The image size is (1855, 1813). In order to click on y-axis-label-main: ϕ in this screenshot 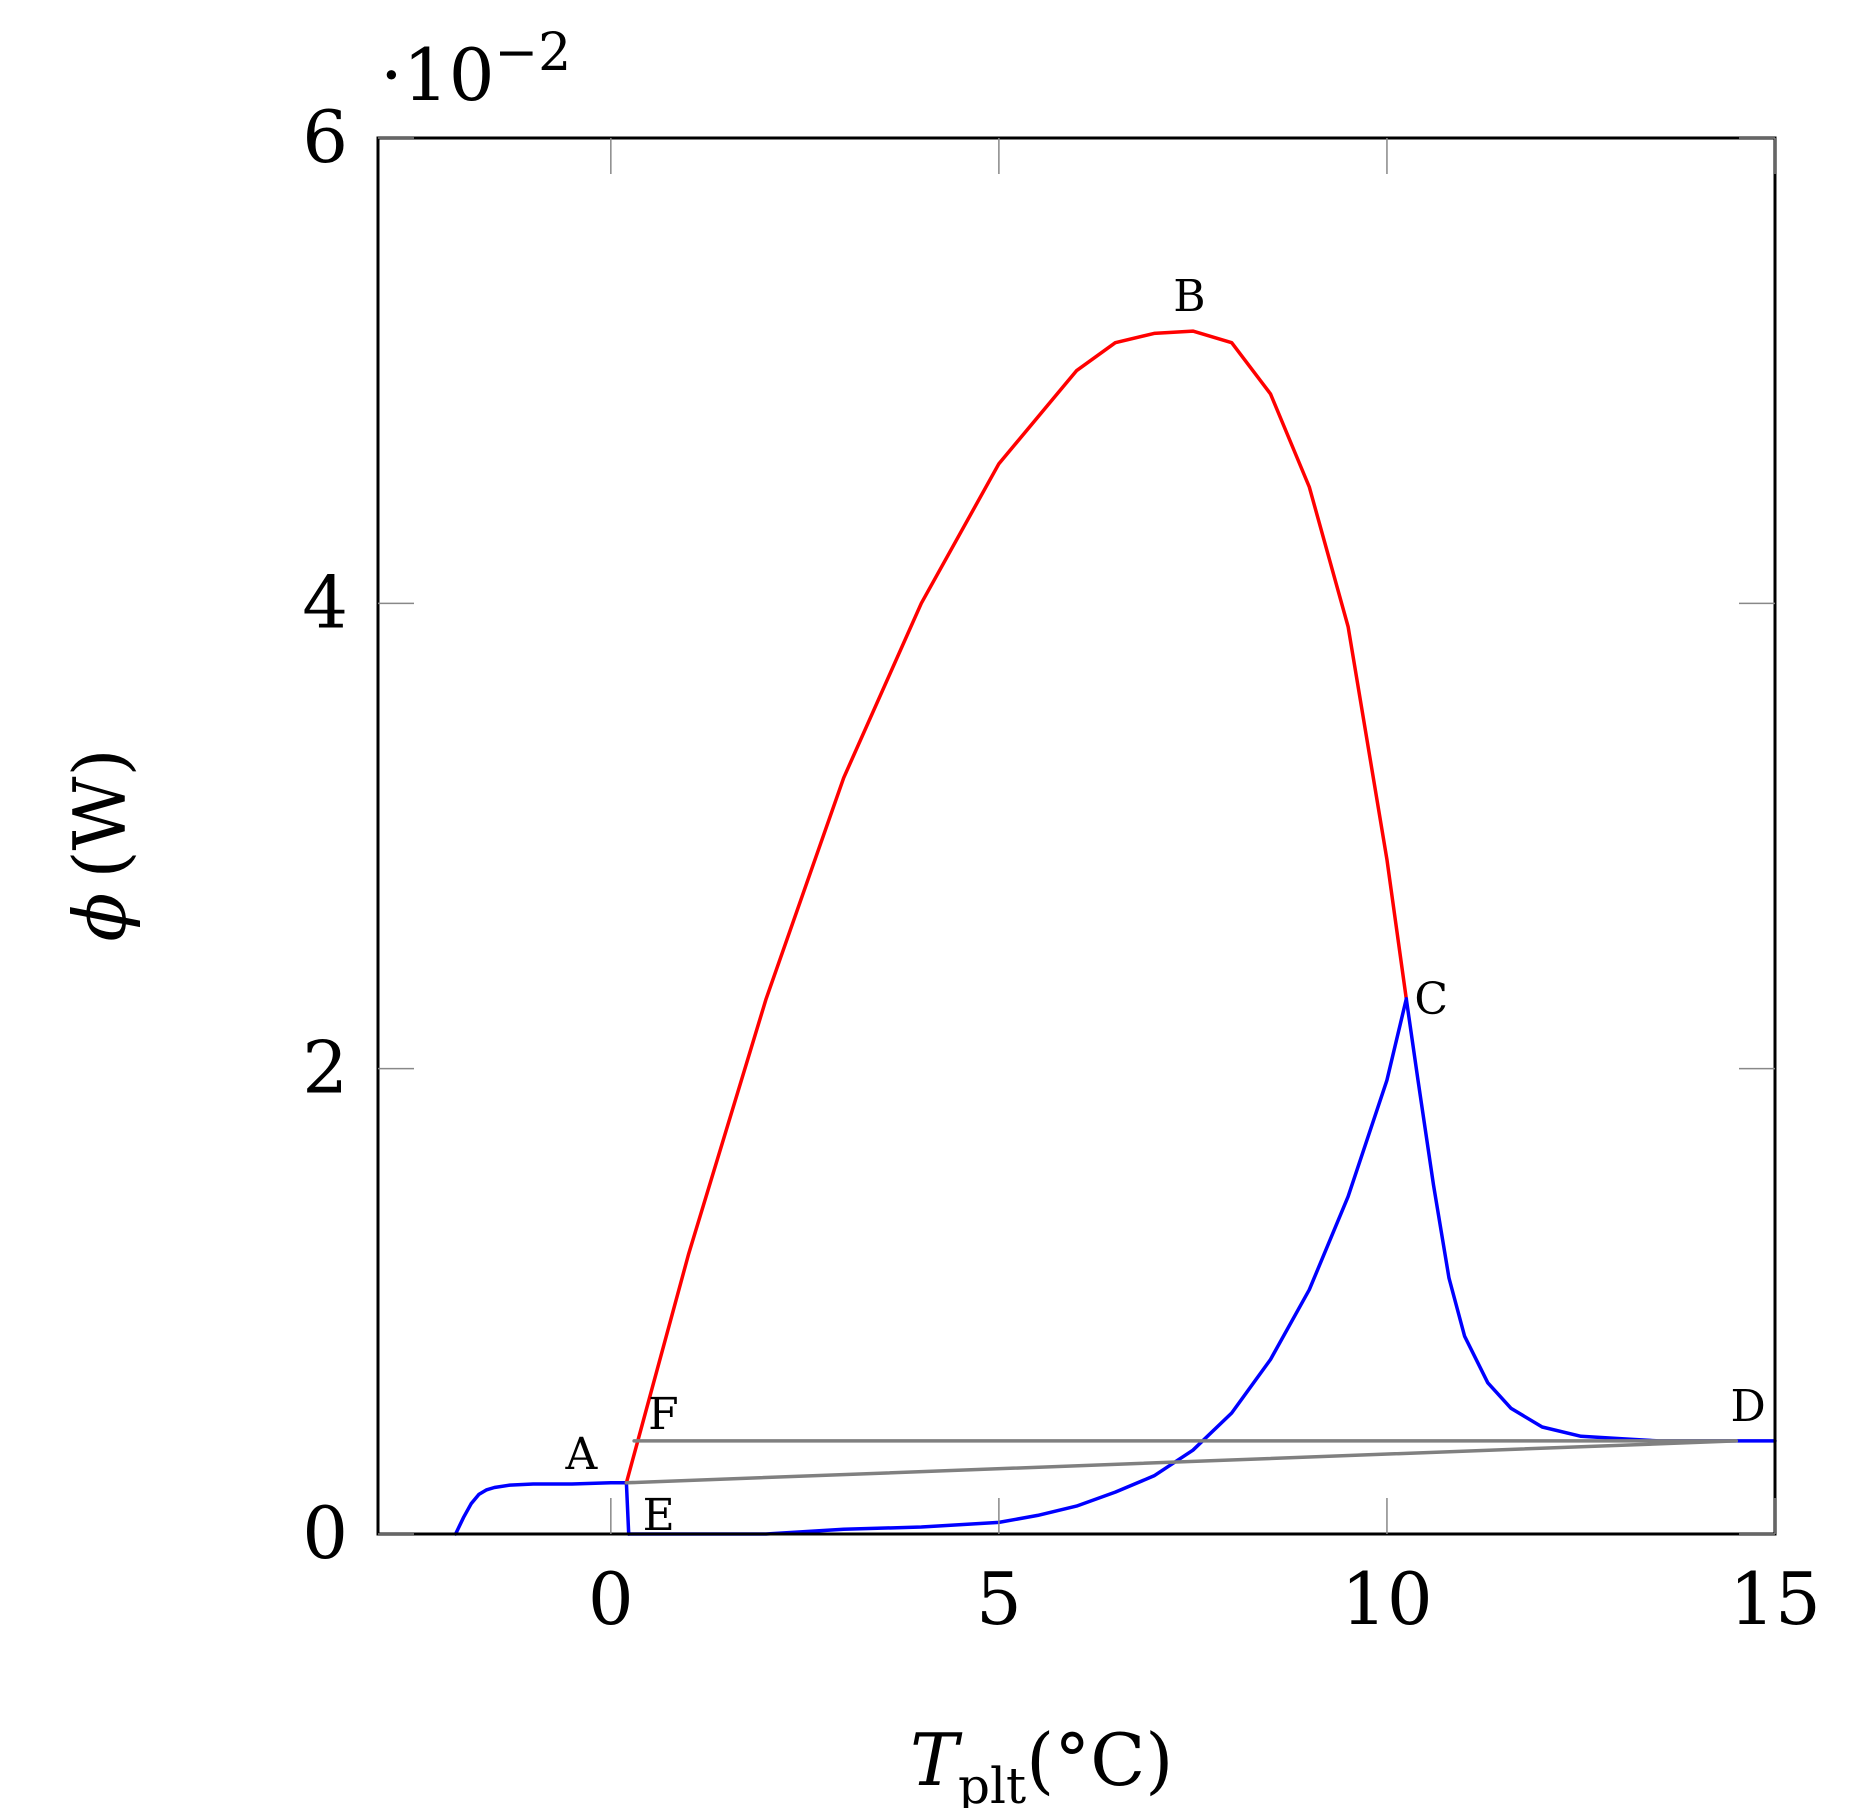, I will do `click(100, 917)`.